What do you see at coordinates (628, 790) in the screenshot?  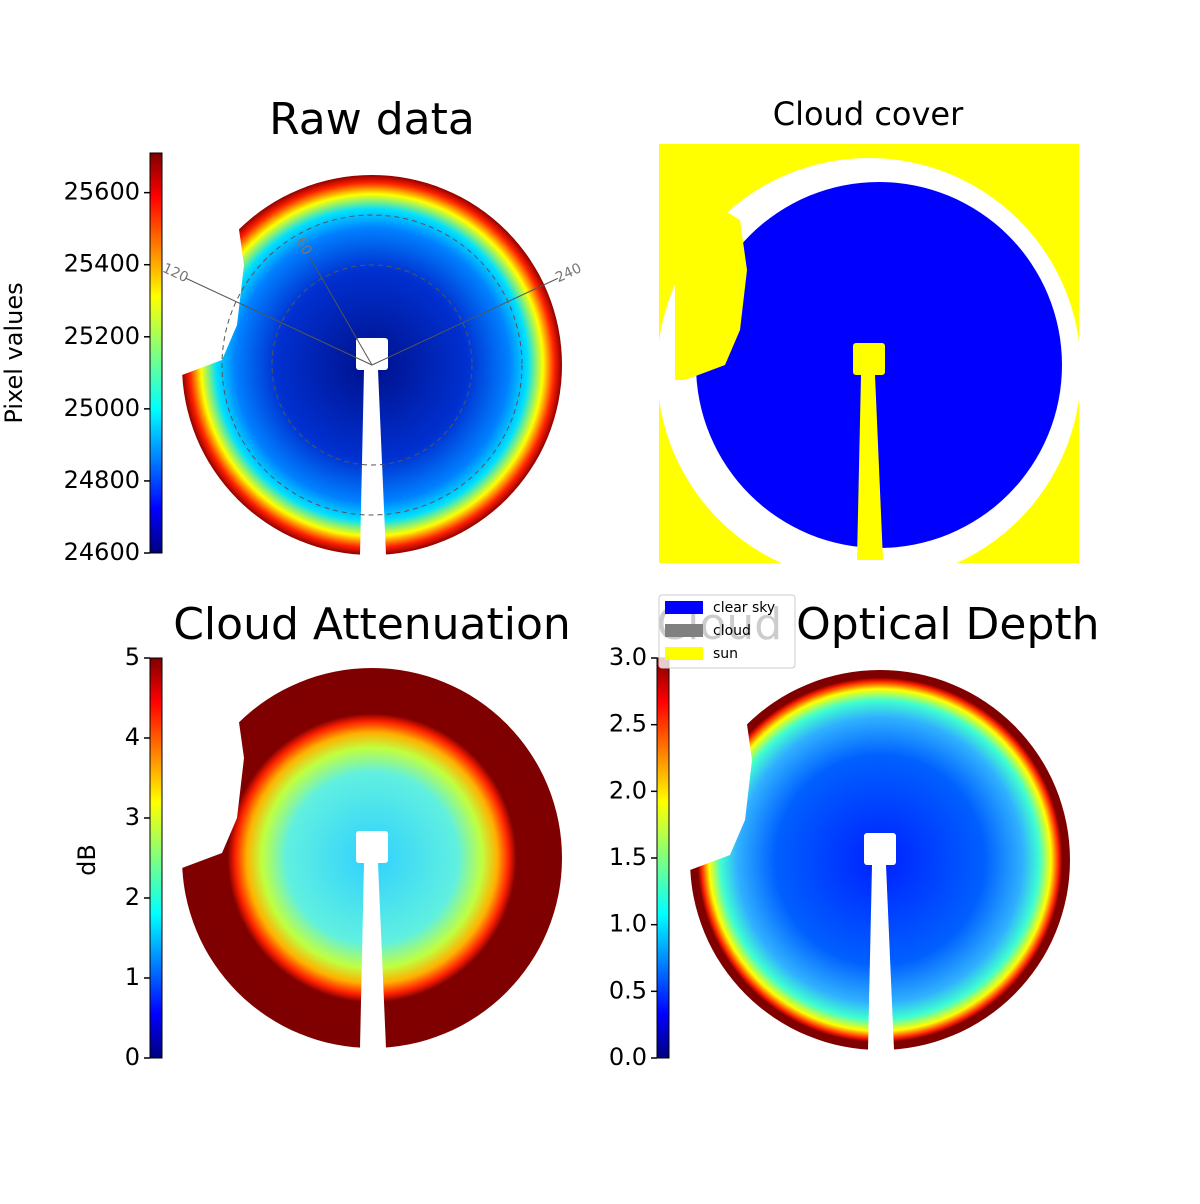 I see `colorbar-tick-label: 2.0` at bounding box center [628, 790].